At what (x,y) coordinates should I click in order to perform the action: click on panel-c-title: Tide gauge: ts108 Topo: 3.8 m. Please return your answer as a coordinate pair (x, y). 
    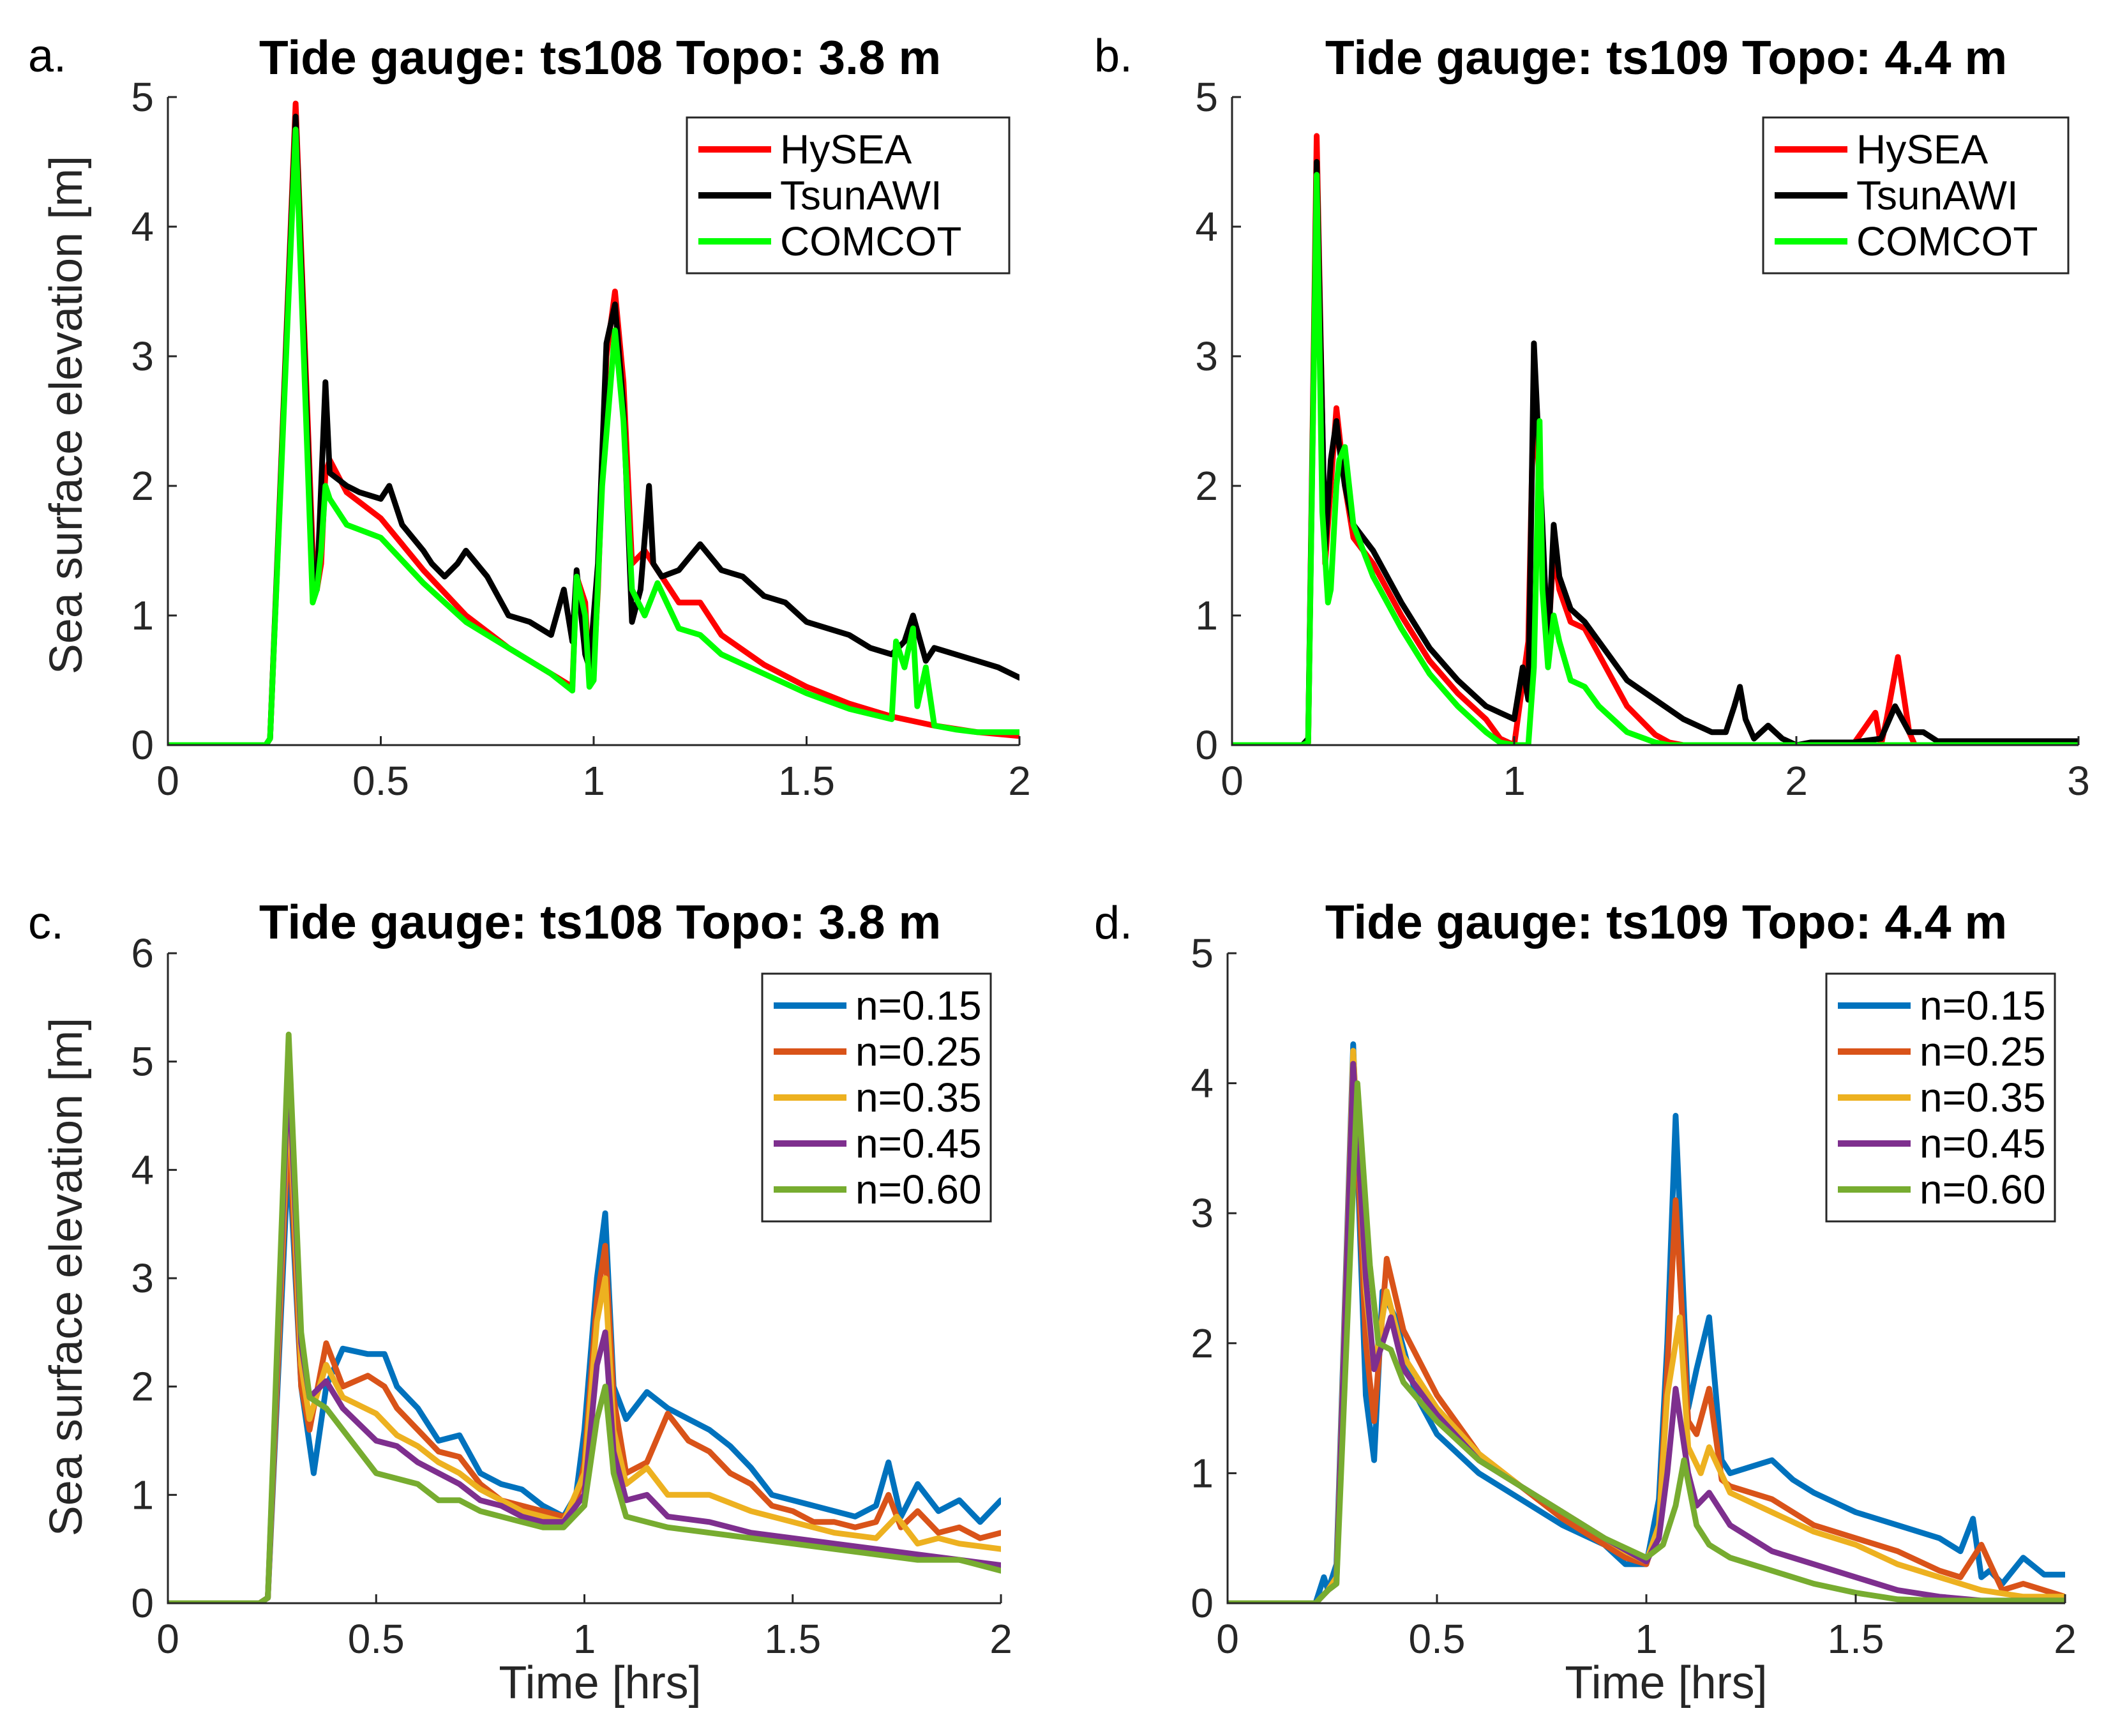
    Looking at the image, I should click on (600, 922).